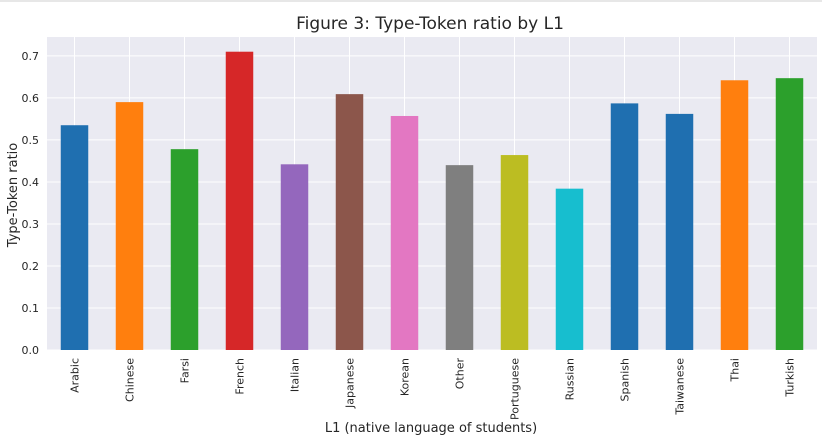  I want to click on y-tick-label: 0.7, so click(31, 56).